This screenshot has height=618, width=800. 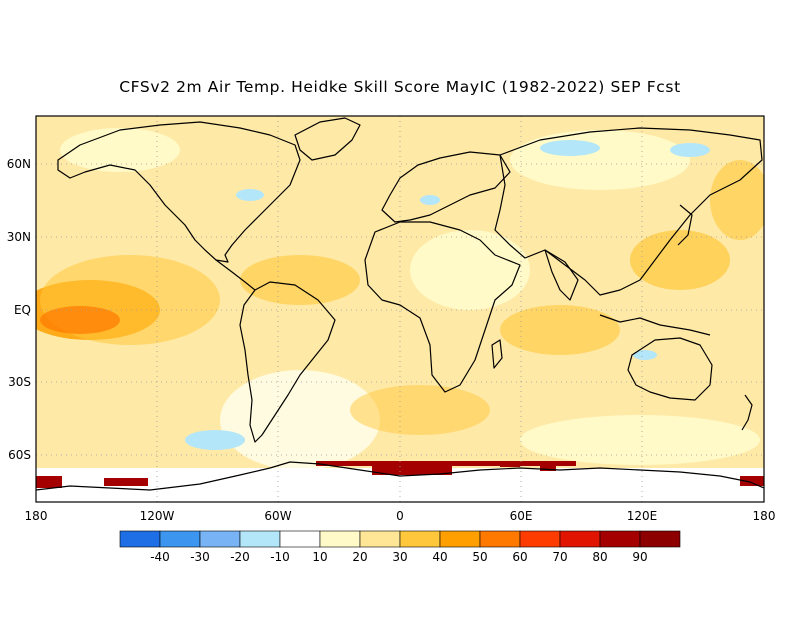 What do you see at coordinates (240, 557) in the screenshot?
I see `colorbar-label: -20` at bounding box center [240, 557].